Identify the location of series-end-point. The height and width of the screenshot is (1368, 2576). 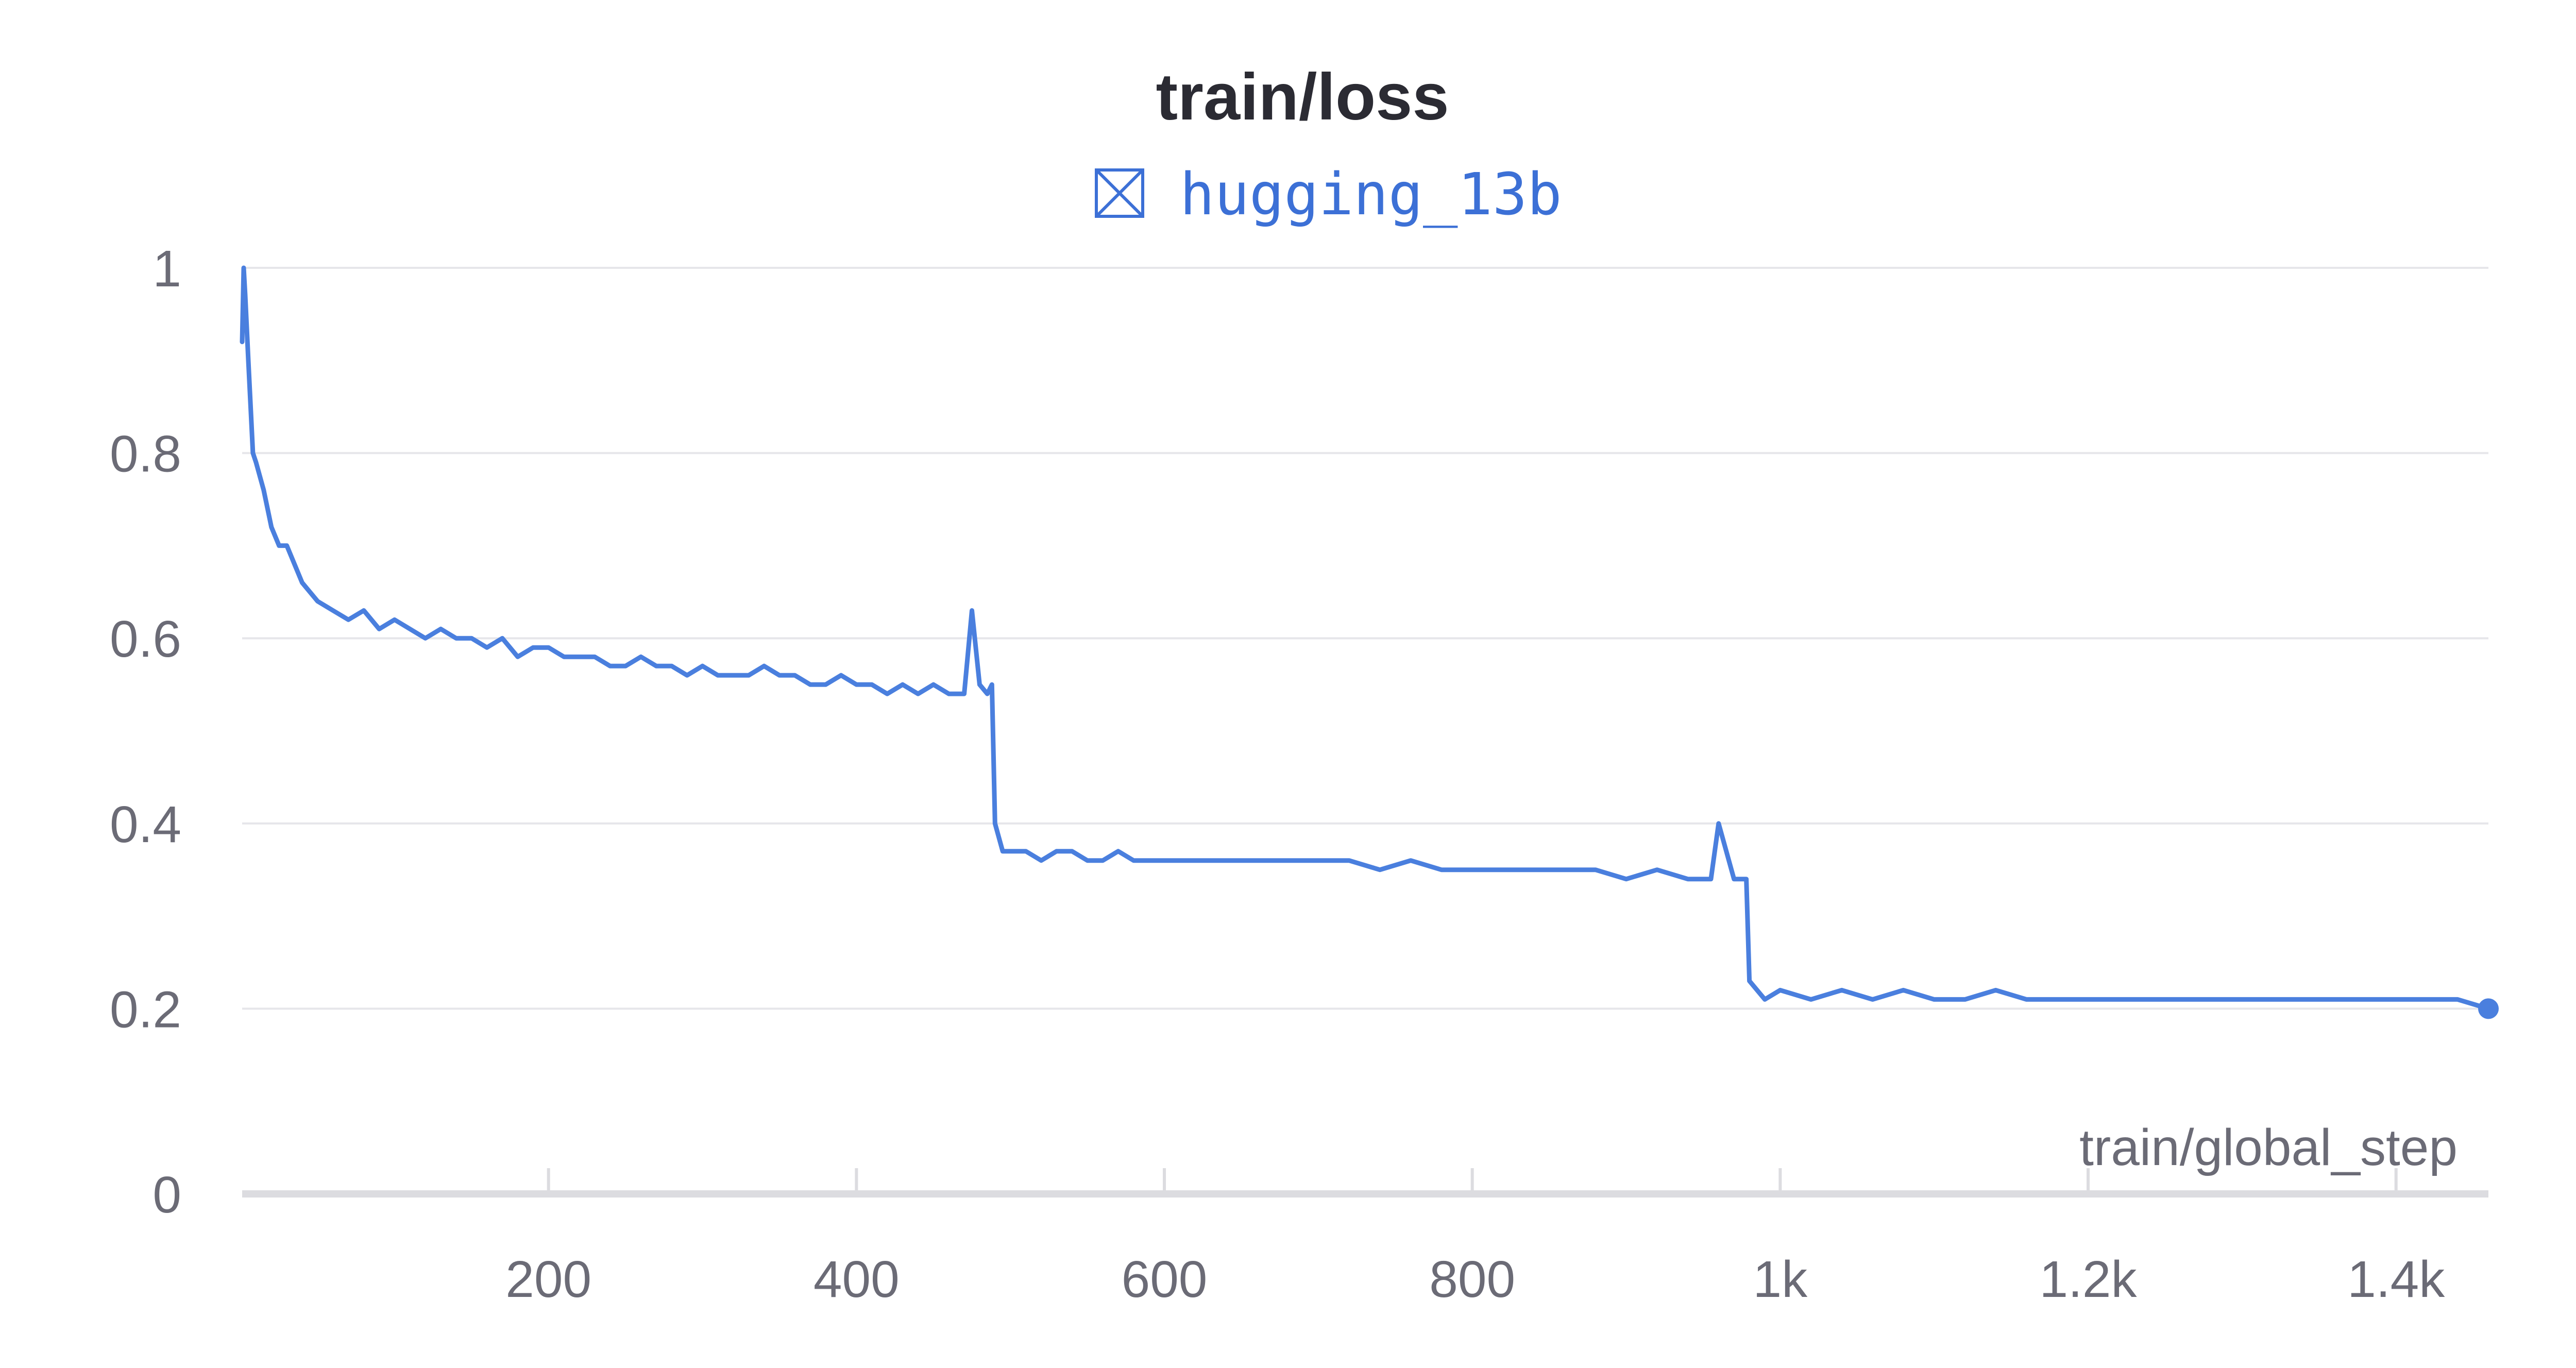
(2488, 1008).